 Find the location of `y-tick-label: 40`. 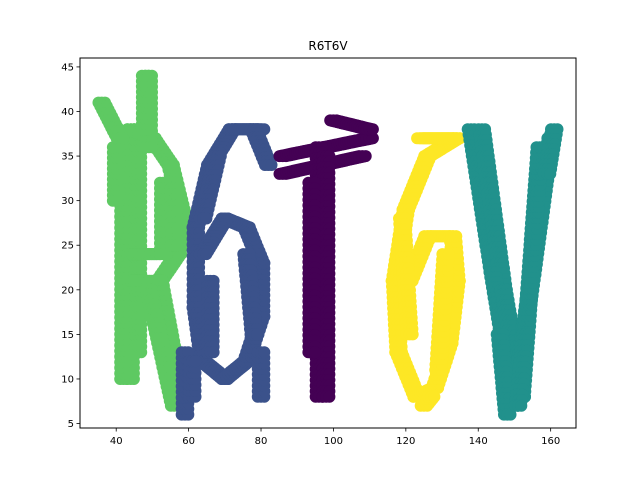

y-tick-label: 40 is located at coordinates (67, 112).